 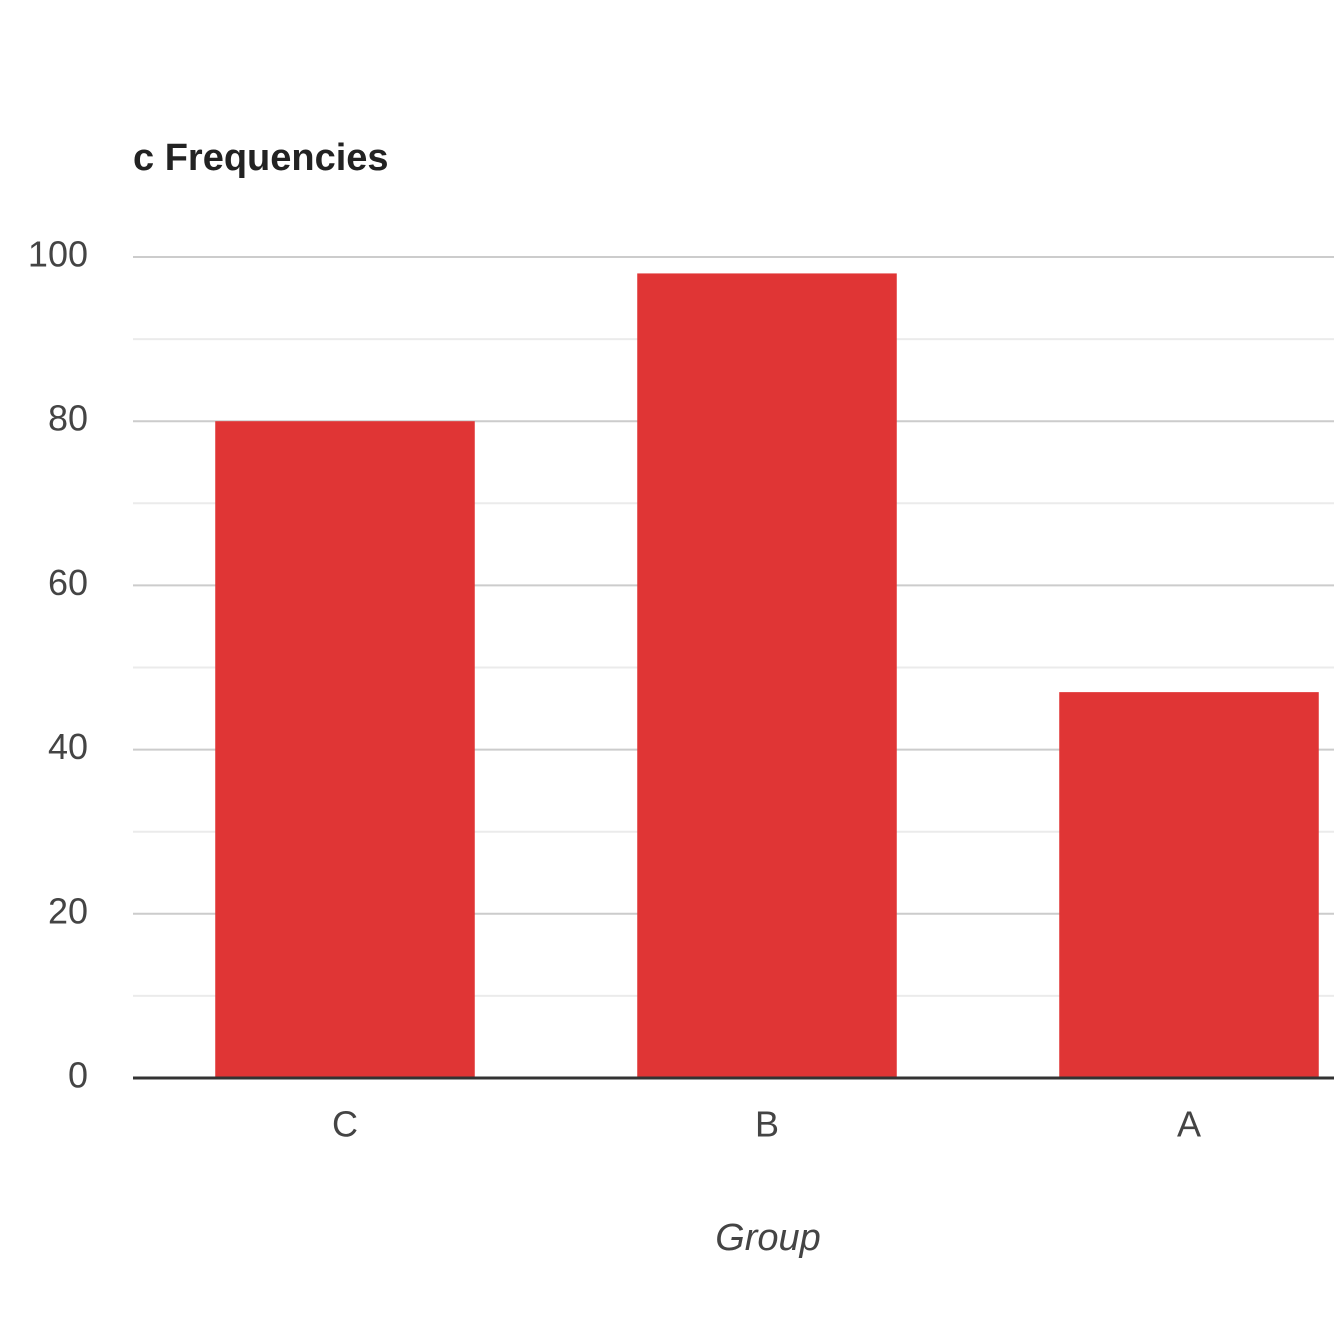 What do you see at coordinates (68, 746) in the screenshot?
I see `y-tick-label: 40` at bounding box center [68, 746].